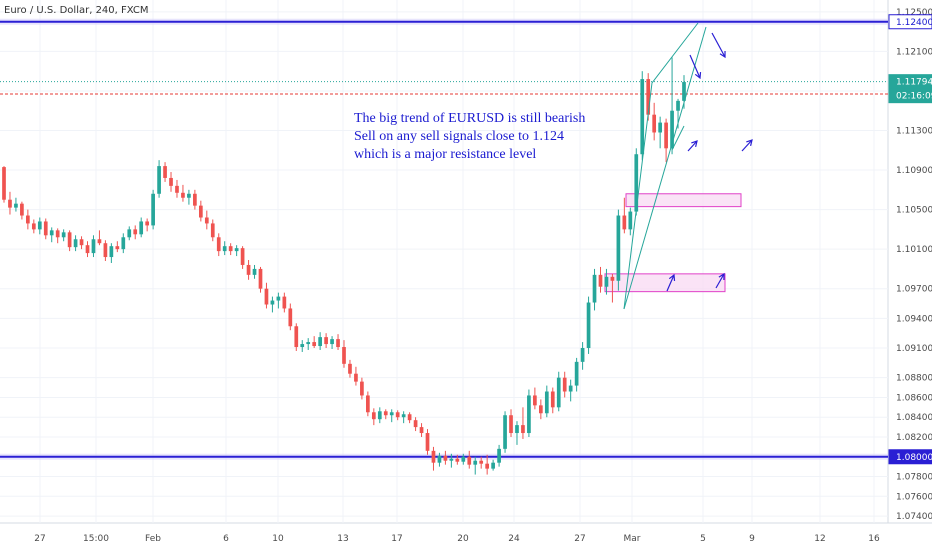 The image size is (932, 550). I want to click on time-tick-label: 20, so click(463, 539).